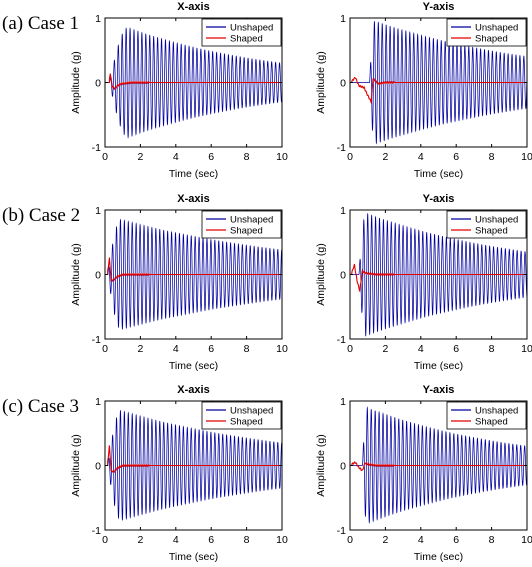 The width and height of the screenshot is (532, 567). Describe the element at coordinates (40, 406) in the screenshot. I see `case-label: (c) Case 3` at that location.